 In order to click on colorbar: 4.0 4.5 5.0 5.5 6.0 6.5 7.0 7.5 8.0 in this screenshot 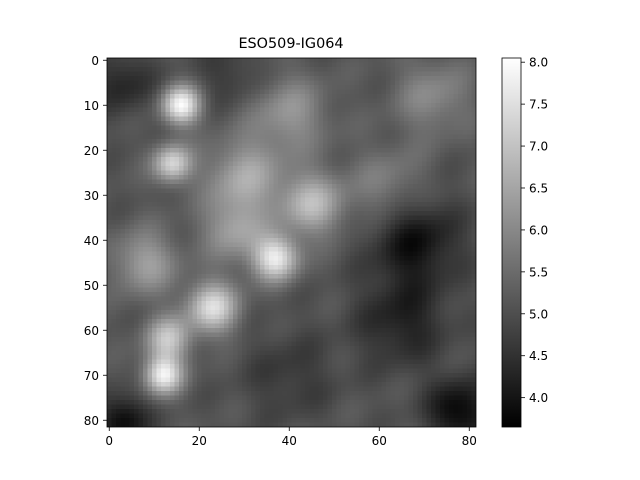, I will do `click(524, 242)`.